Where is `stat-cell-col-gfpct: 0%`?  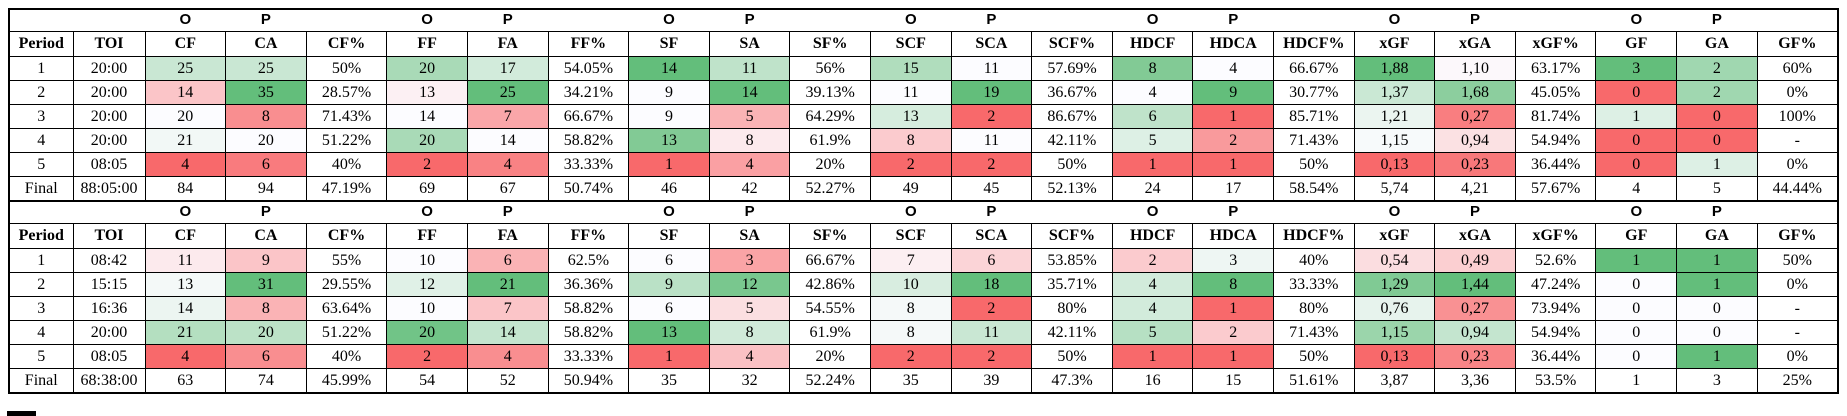 stat-cell-col-gfpct: 0% is located at coordinates (1797, 356).